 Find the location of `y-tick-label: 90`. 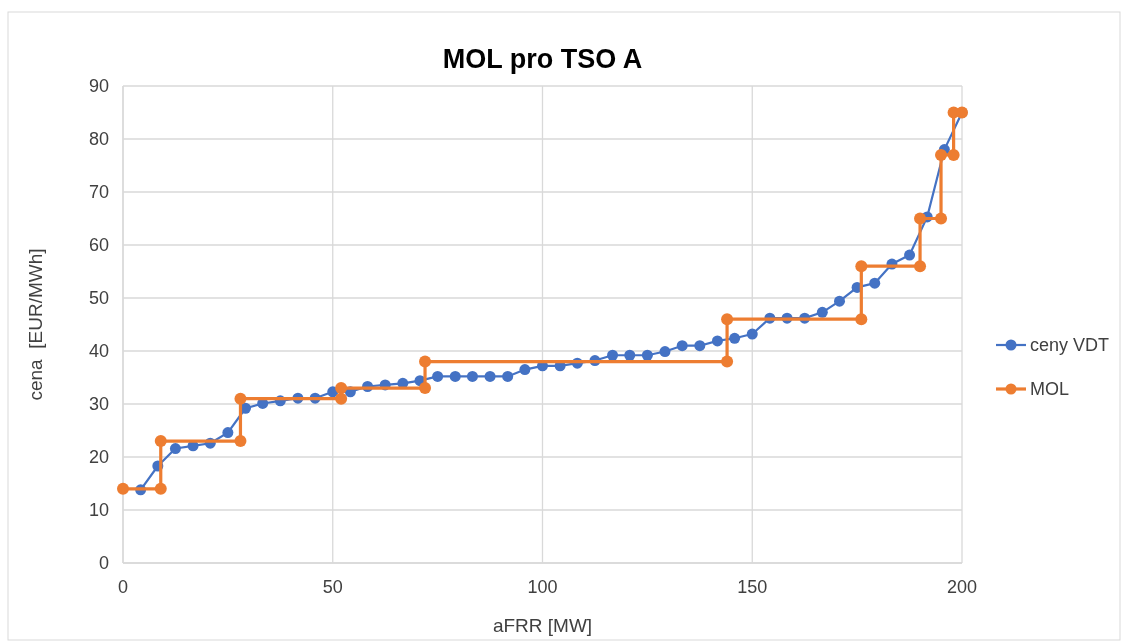

y-tick-label: 90 is located at coordinates (98, 86).